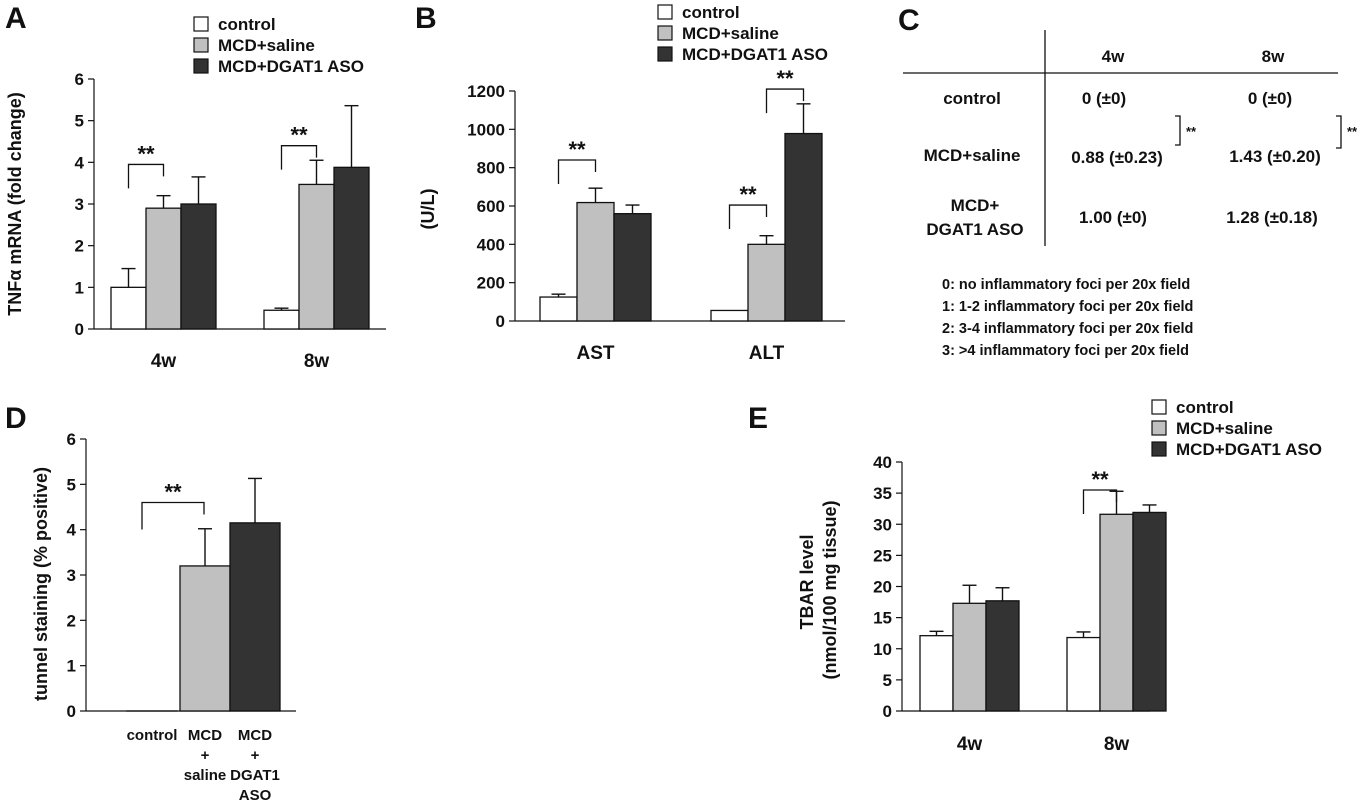 The height and width of the screenshot is (803, 1367). Describe the element at coordinates (1117, 744) in the screenshot. I see `panel-e-category-label: 8w` at that location.